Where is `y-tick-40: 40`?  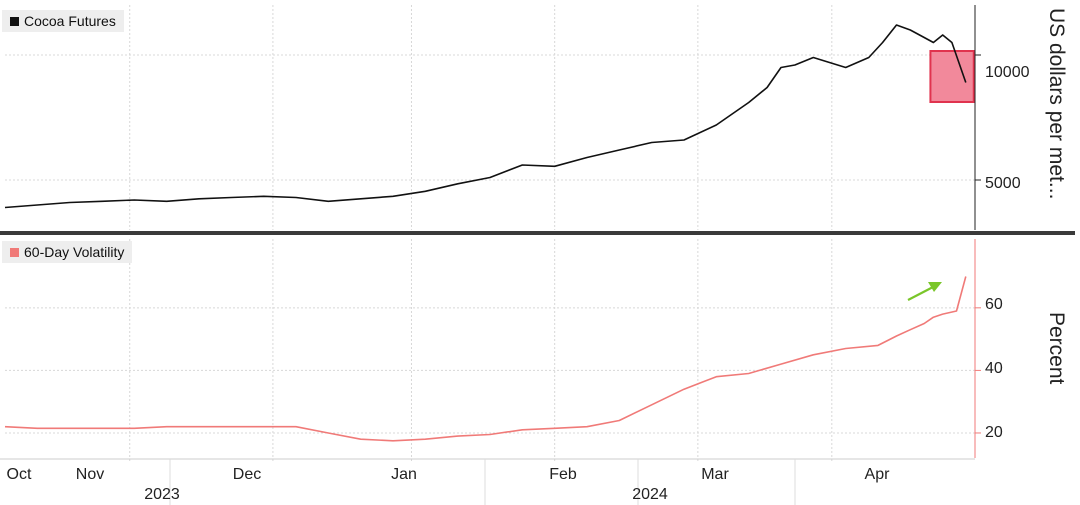
y-tick-40: 40 is located at coordinates (994, 368).